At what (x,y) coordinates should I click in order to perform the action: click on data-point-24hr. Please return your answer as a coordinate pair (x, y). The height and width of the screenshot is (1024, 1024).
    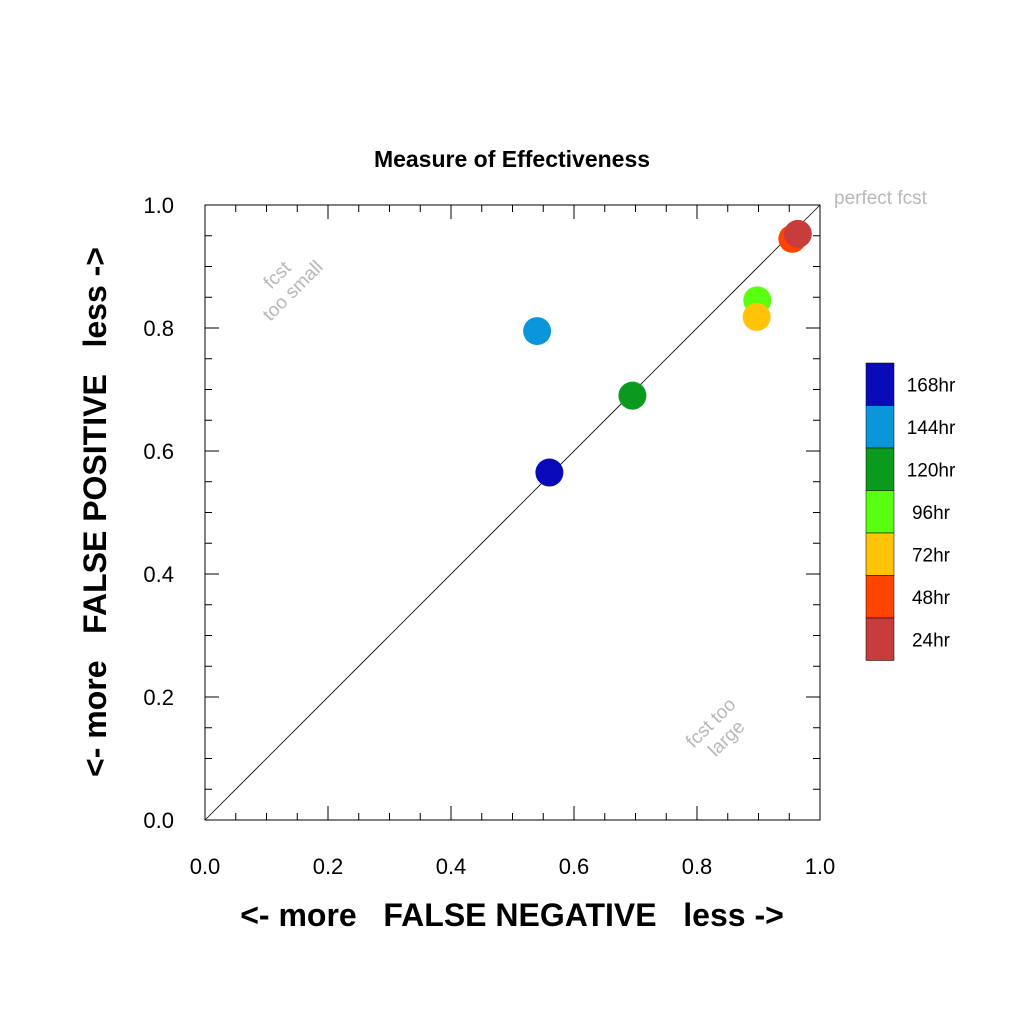
    Looking at the image, I should click on (797, 233).